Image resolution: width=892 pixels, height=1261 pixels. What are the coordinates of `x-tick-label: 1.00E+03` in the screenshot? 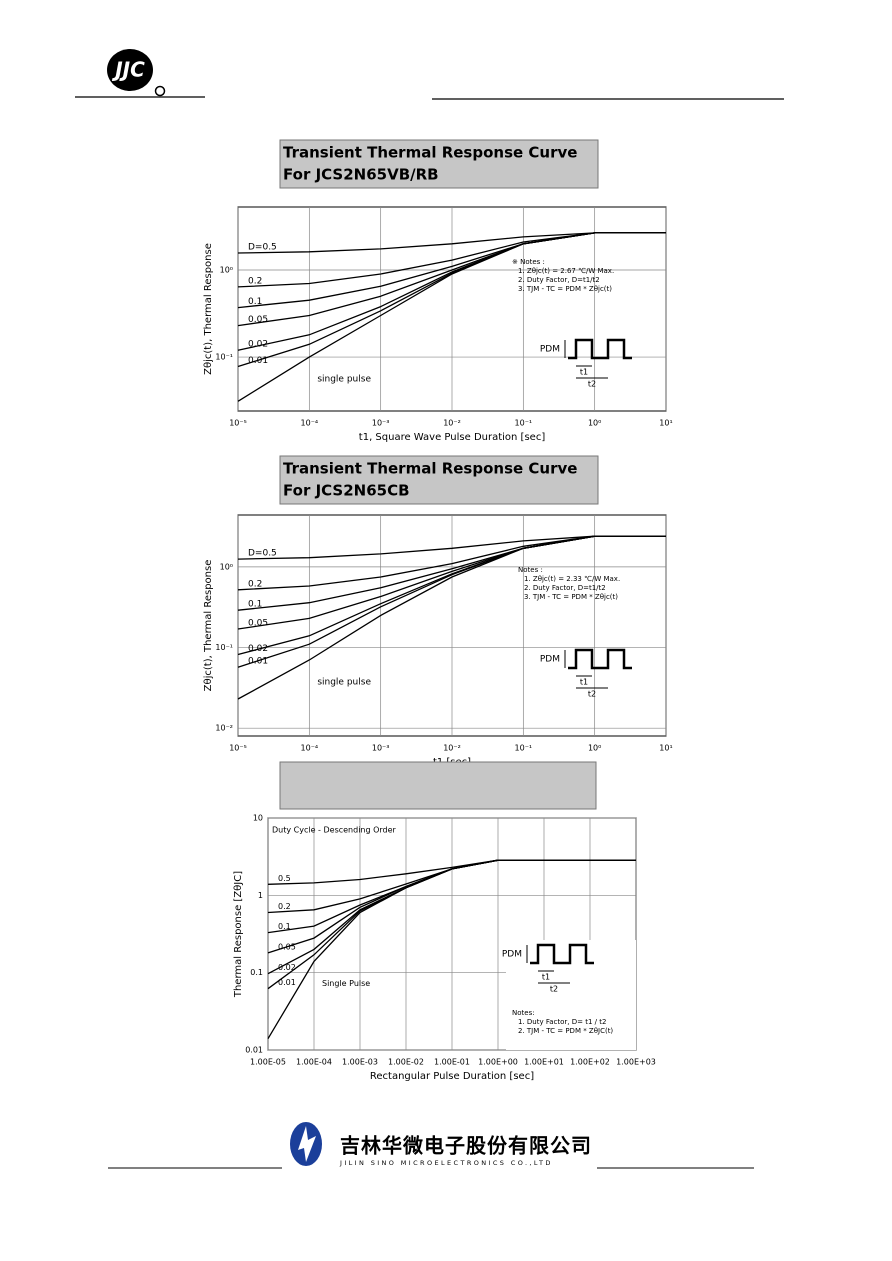 It's located at (636, 1062).